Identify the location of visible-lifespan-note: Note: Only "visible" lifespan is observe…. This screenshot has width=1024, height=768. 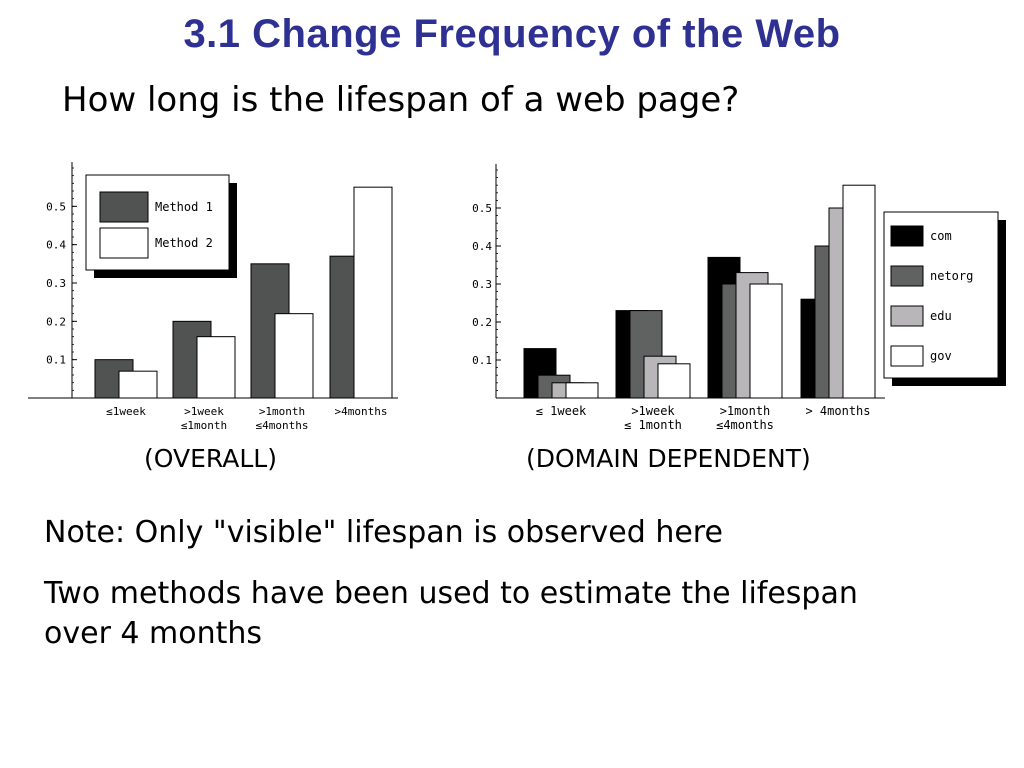
(383, 532).